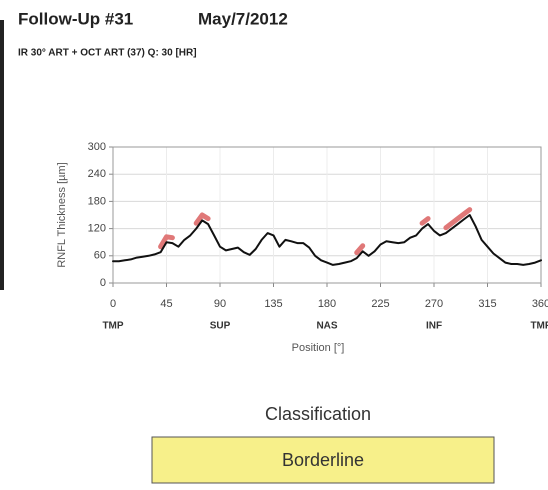  I want to click on date: May/7/2012, so click(243, 18).